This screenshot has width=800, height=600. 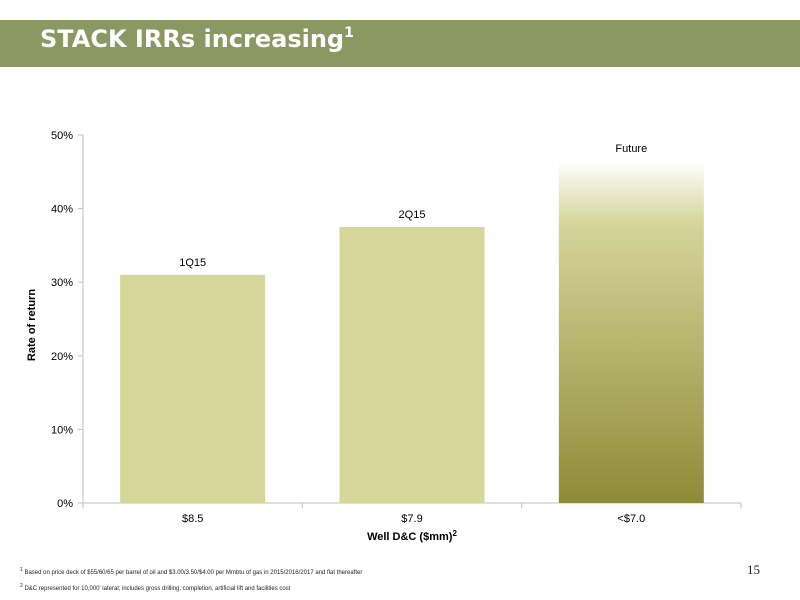 What do you see at coordinates (412, 215) in the screenshot?
I see `bar-data-label: 2Q15` at bounding box center [412, 215].